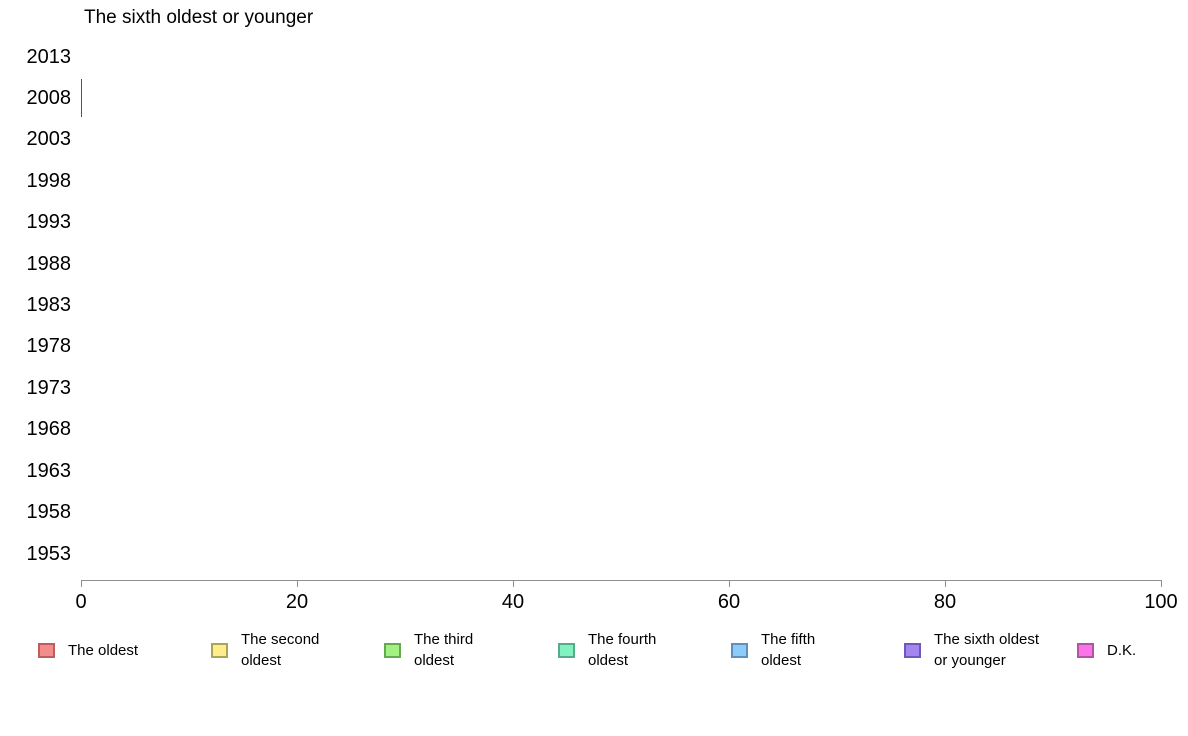 Image resolution: width=1188 pixels, height=736 pixels. Describe the element at coordinates (280, 650) in the screenshot. I see `legend-label: The second oldest` at that location.